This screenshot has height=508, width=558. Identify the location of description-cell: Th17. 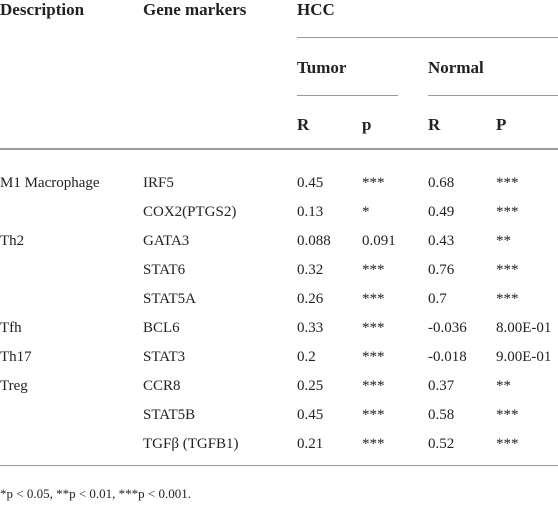
(16, 357).